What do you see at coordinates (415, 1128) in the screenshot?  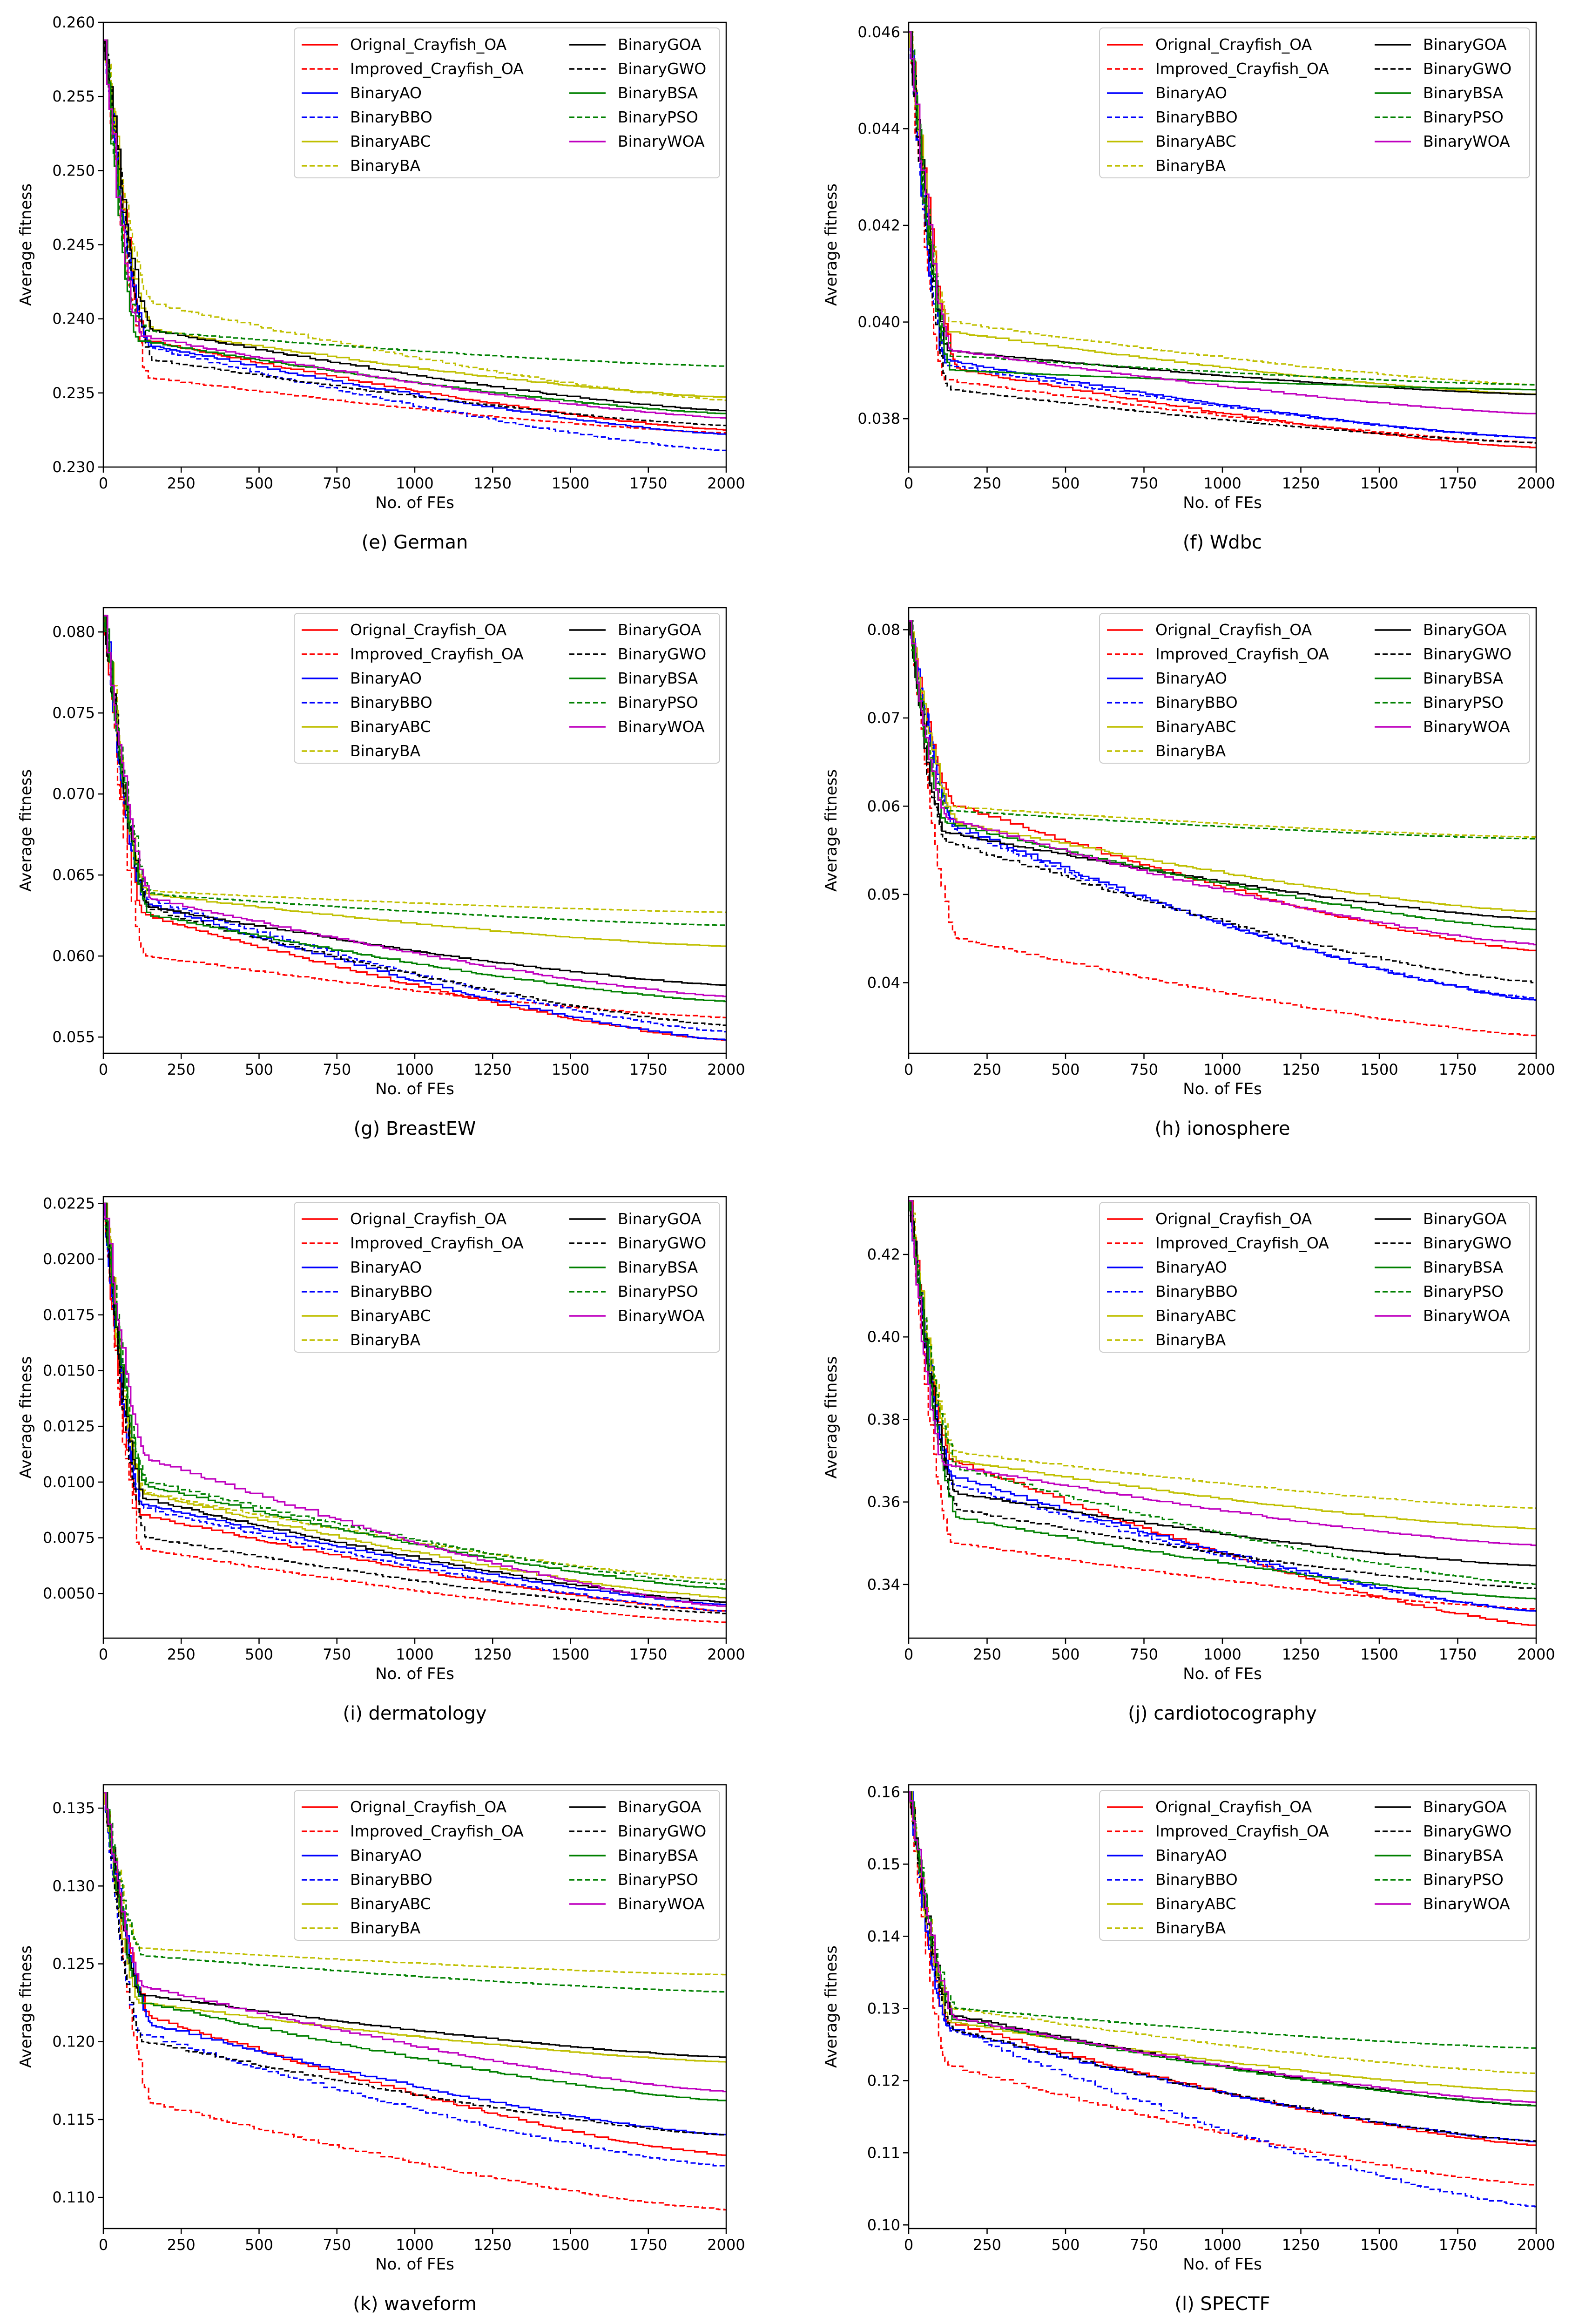 I see `panel-caption: (g) BreastEW` at bounding box center [415, 1128].